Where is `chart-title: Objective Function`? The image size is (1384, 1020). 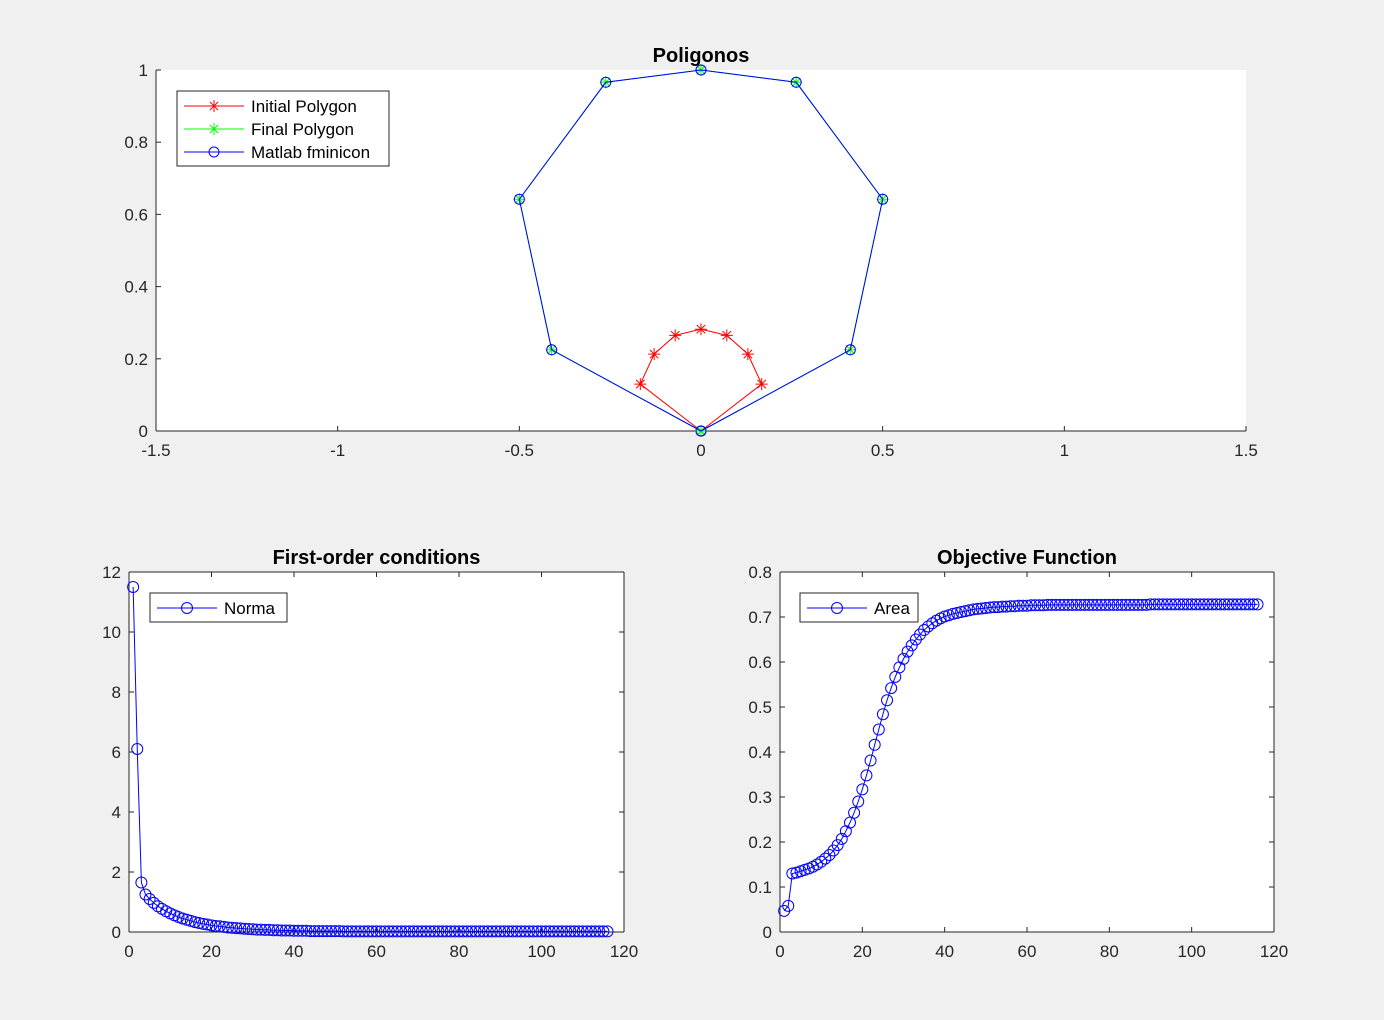
chart-title: Objective Function is located at coordinates (1027, 558).